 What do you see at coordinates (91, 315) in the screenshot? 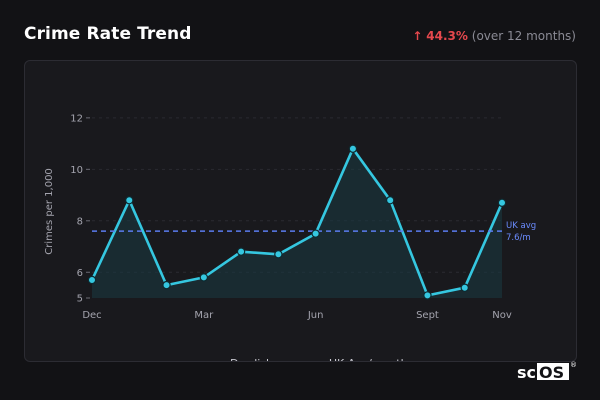
I see `x-tick-label: Dec` at bounding box center [91, 315].